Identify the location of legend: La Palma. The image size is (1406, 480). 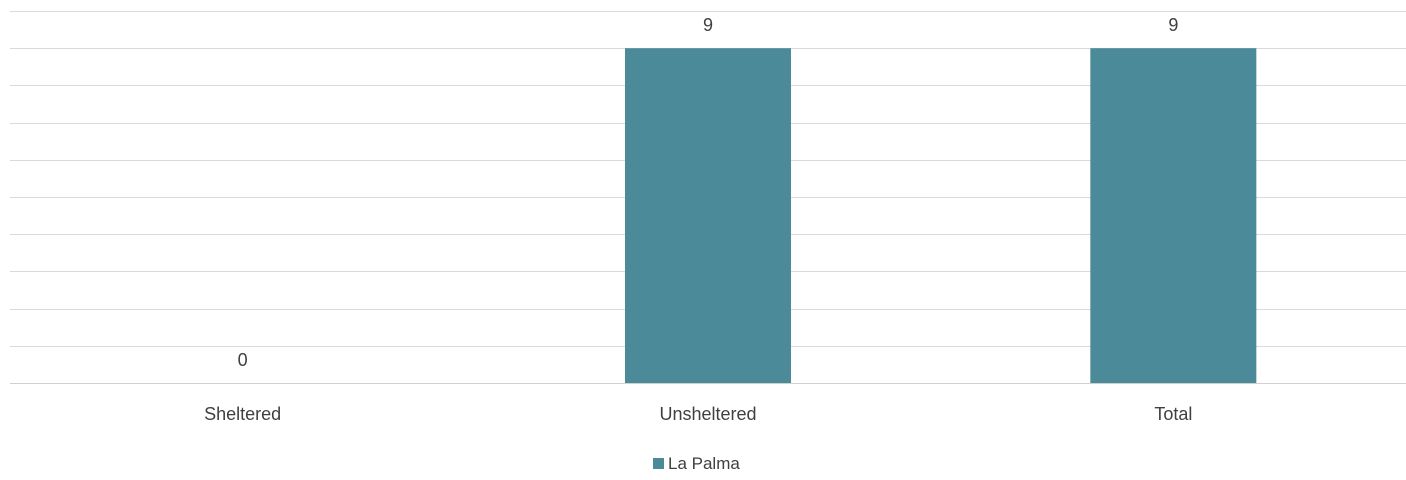
(696, 463).